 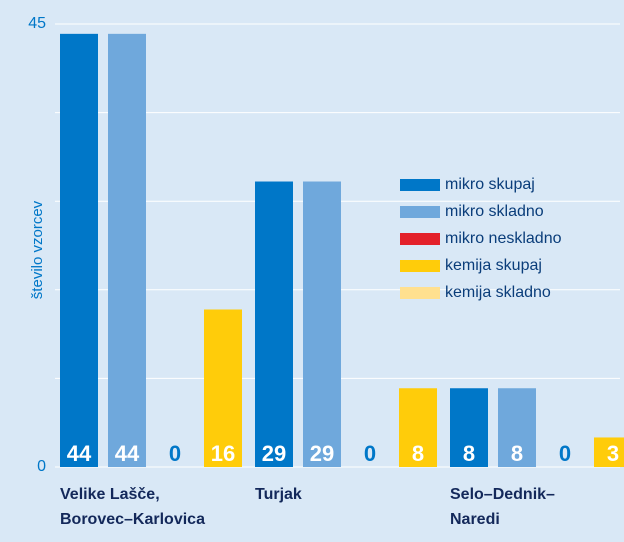 What do you see at coordinates (110, 494) in the screenshot?
I see `x-tick-label: Velike Lašče,` at bounding box center [110, 494].